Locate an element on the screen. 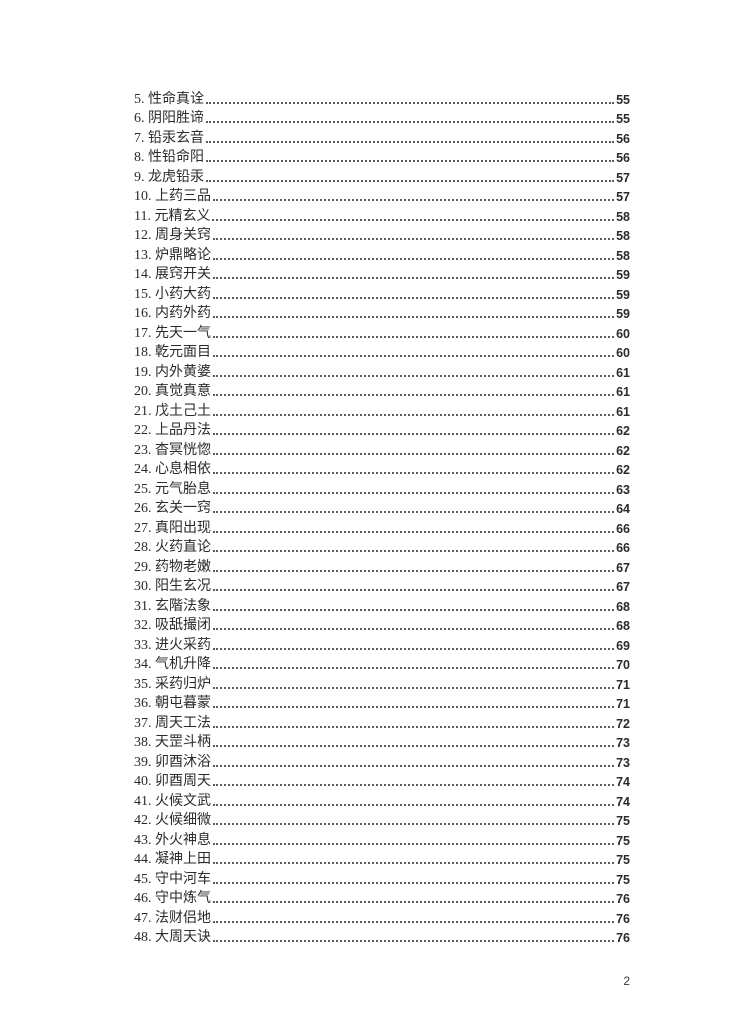 The height and width of the screenshot is (1024, 745). toc-entry: 13. 炉鼎略论 58 is located at coordinates (382, 254).